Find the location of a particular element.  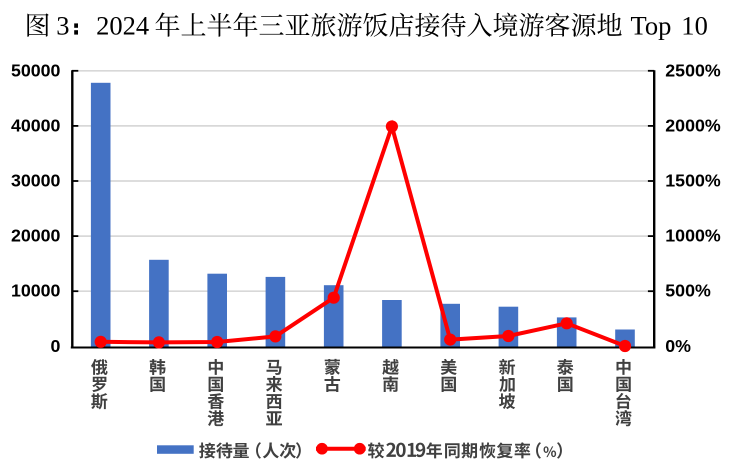

svg-text: 30000 is located at coordinates (36, 181).